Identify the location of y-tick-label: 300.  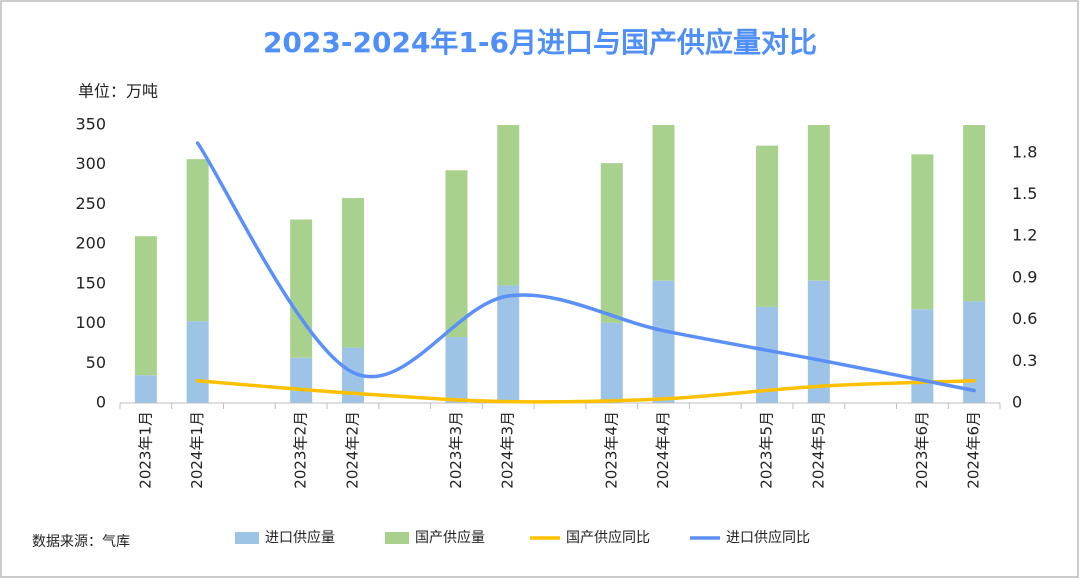
(90, 163).